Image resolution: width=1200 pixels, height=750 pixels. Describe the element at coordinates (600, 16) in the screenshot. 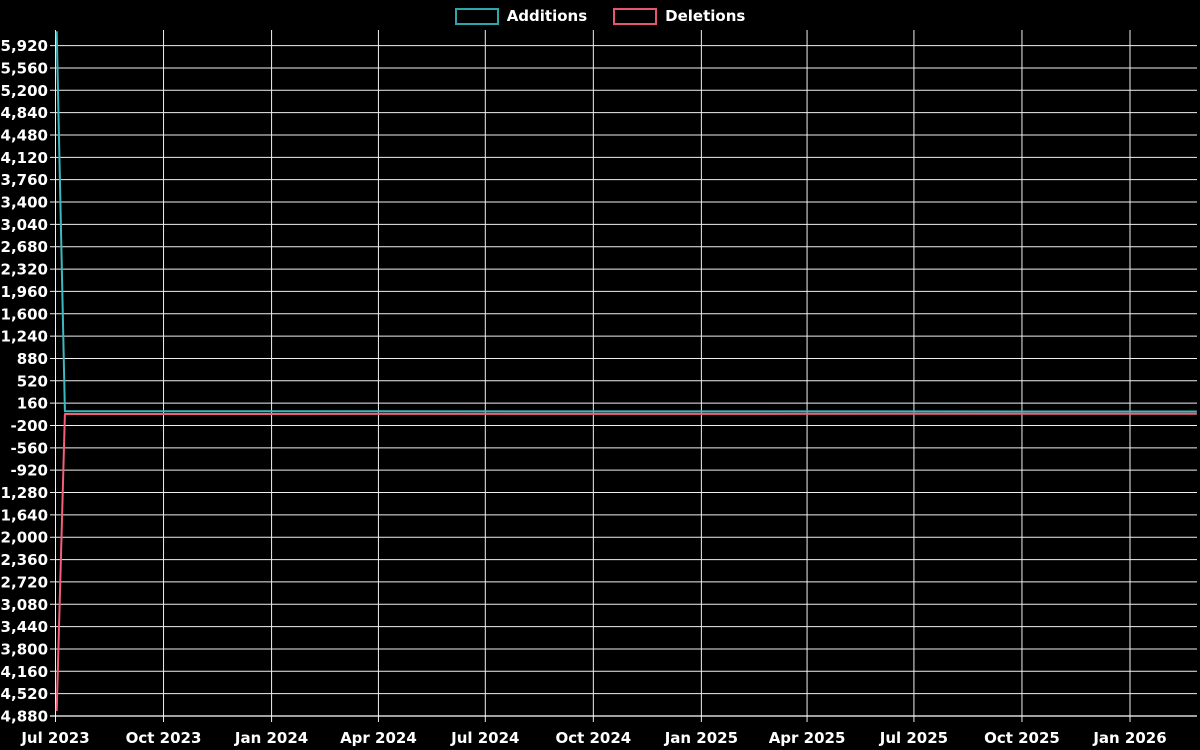

I see `chart-legend: Additions Deletions` at that location.